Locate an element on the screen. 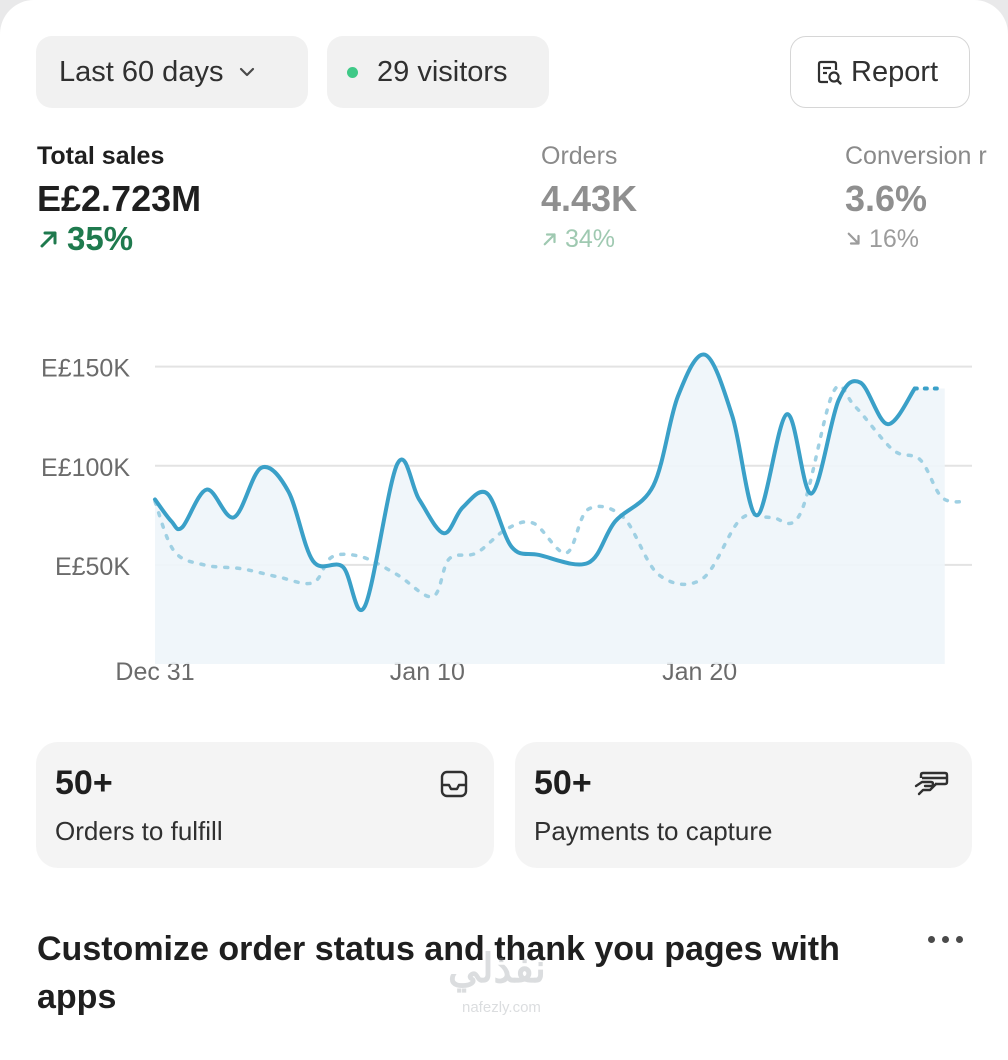  metric-value: E£2.723M is located at coordinates (119, 198).